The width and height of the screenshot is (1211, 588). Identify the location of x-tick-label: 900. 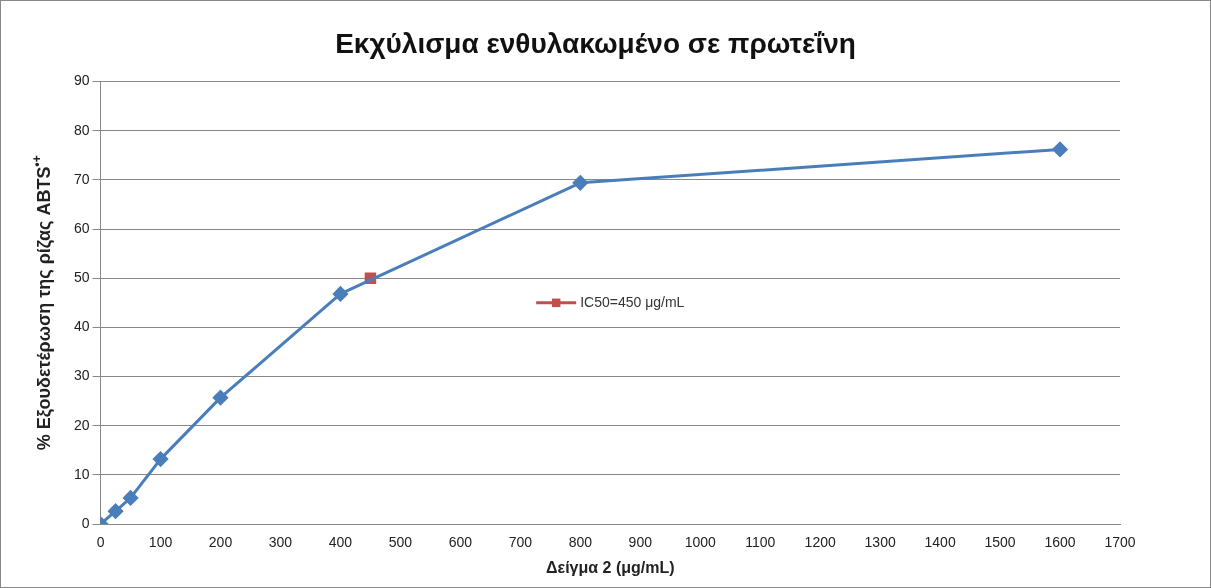
(640, 542).